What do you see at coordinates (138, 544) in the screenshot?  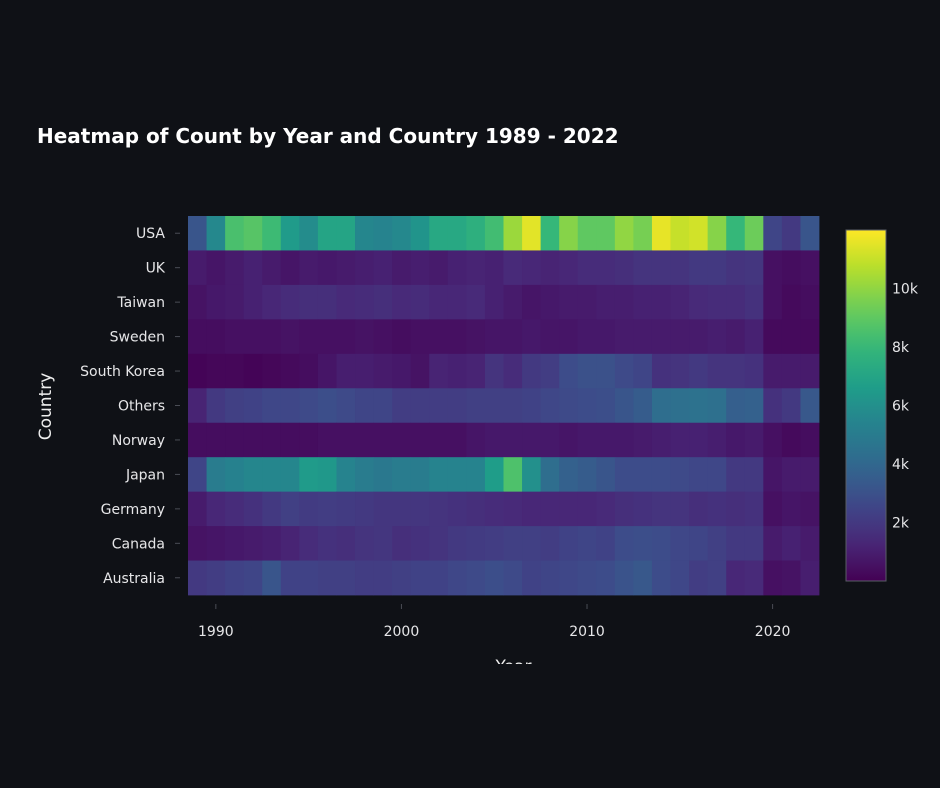 I see `y-tick-label: Canada` at bounding box center [138, 544].